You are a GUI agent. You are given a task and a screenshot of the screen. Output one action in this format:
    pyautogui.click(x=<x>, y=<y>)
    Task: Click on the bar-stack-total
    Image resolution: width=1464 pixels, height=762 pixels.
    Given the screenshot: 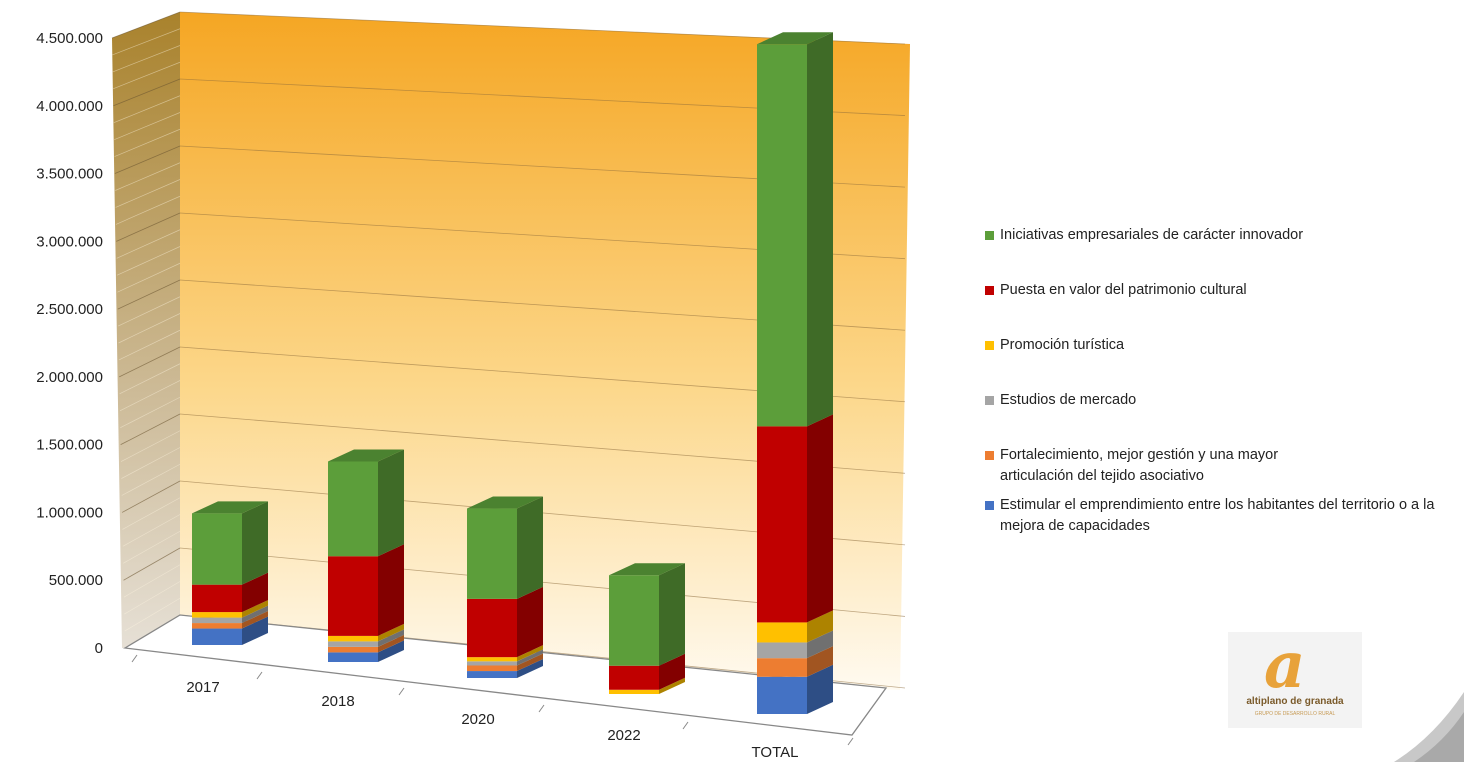 What is the action you would take?
    pyautogui.click(x=795, y=373)
    